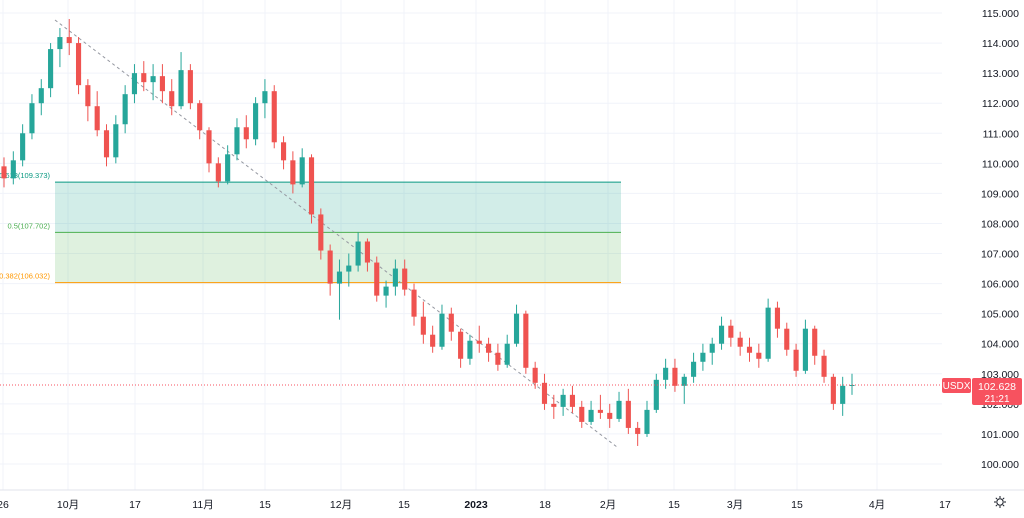 Image resolution: width=1024 pixels, height=518 pixels. What do you see at coordinates (735, 505) in the screenshot?
I see `x-tick-label: 3月` at bounding box center [735, 505].